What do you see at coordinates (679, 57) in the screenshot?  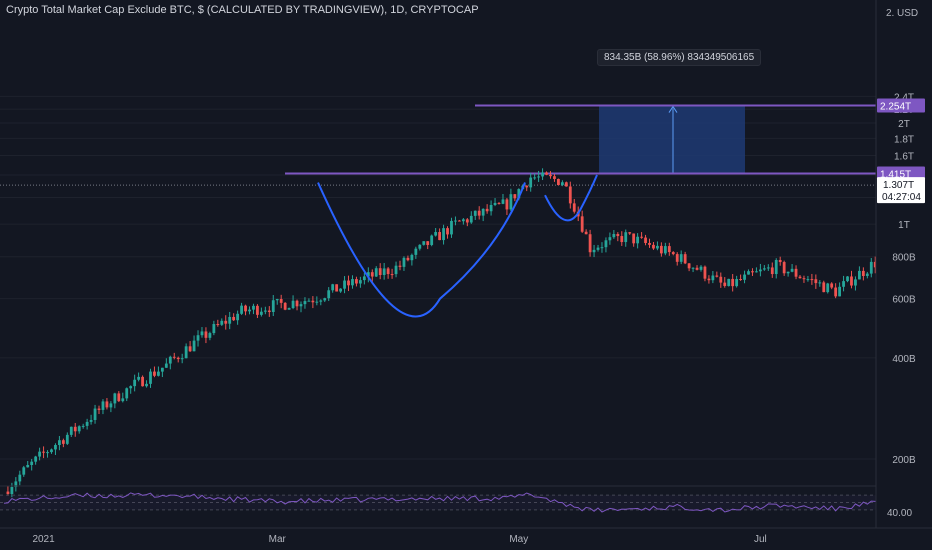 I see `measure-label: 834.35B (58.96%) 834349506165` at bounding box center [679, 57].